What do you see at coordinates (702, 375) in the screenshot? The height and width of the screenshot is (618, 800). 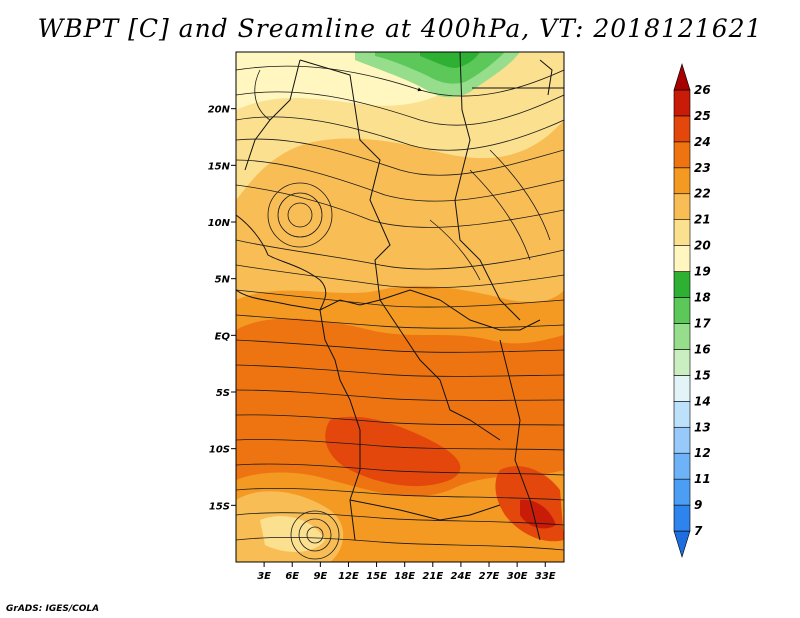 I see `colorbar-label: 15` at bounding box center [702, 375].